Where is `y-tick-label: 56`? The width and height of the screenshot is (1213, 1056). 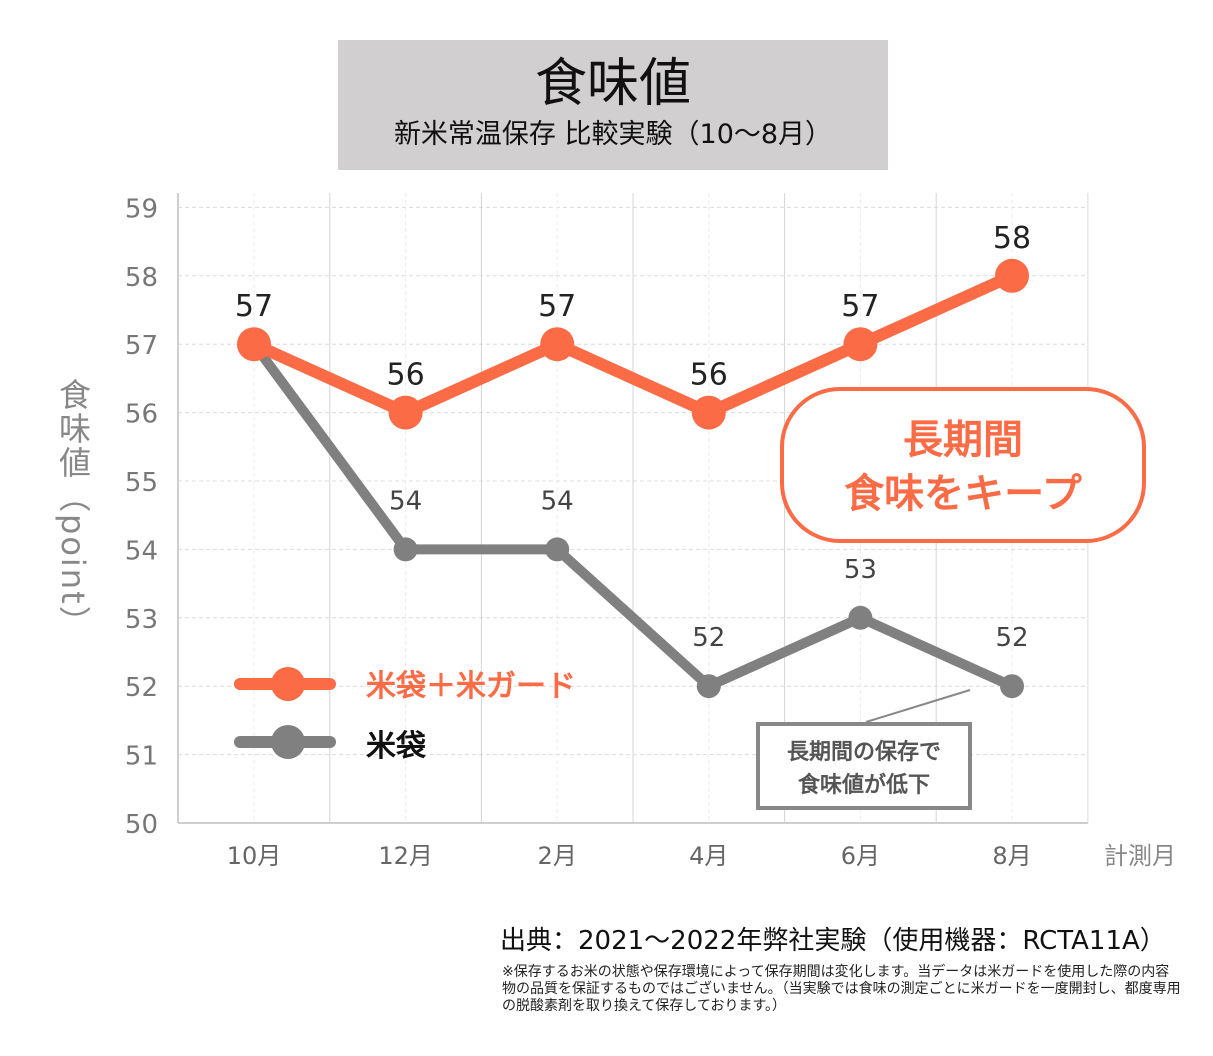 y-tick-label: 56 is located at coordinates (141, 415).